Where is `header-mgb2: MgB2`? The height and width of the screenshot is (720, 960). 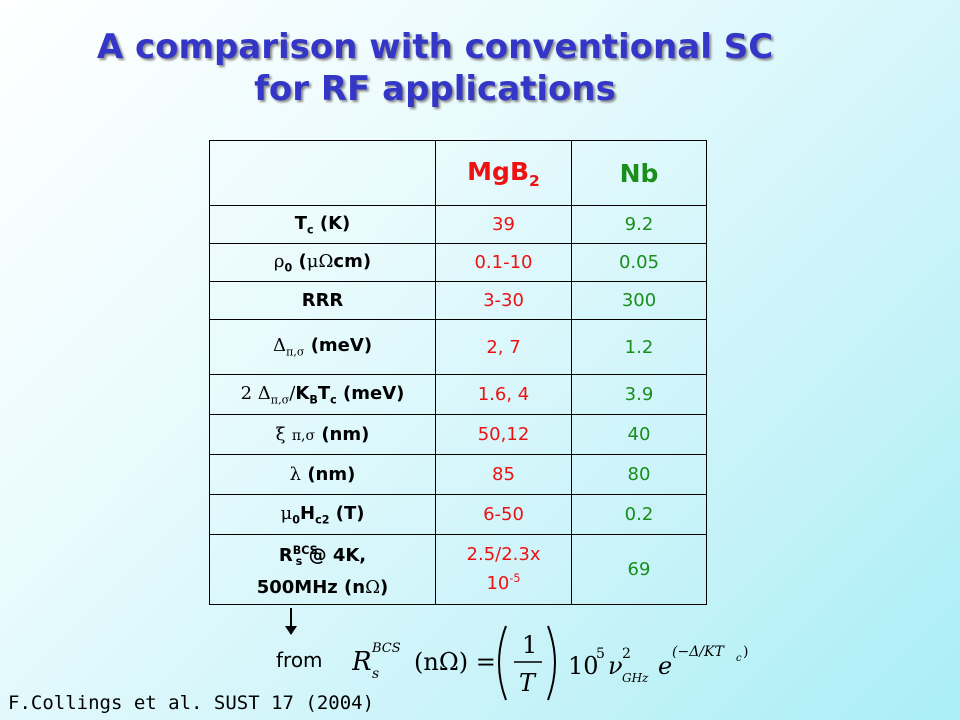 header-mgb2: MgB2 is located at coordinates (503, 173).